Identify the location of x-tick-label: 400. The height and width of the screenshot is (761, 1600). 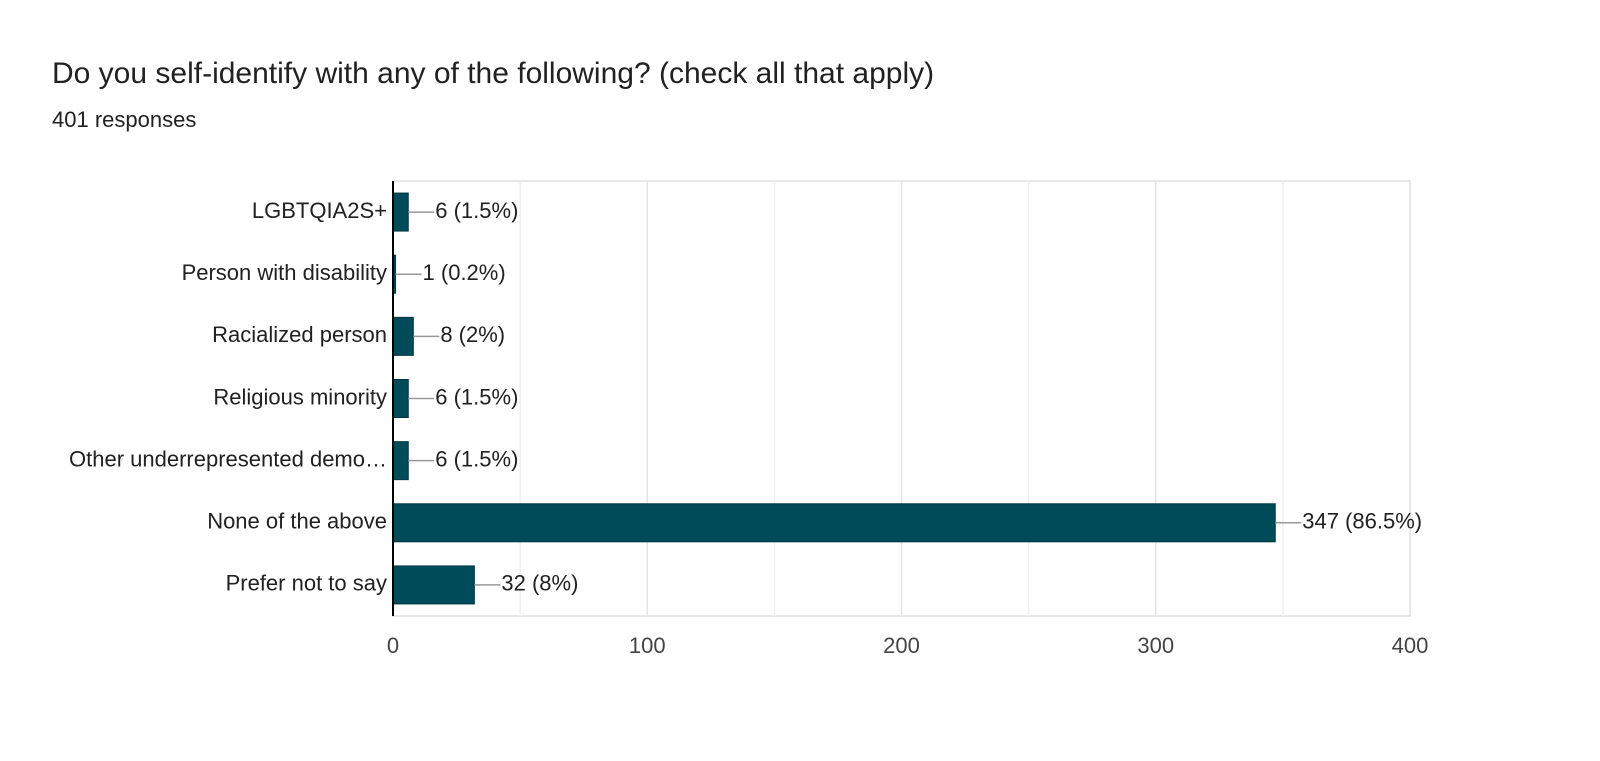
(1410, 645).